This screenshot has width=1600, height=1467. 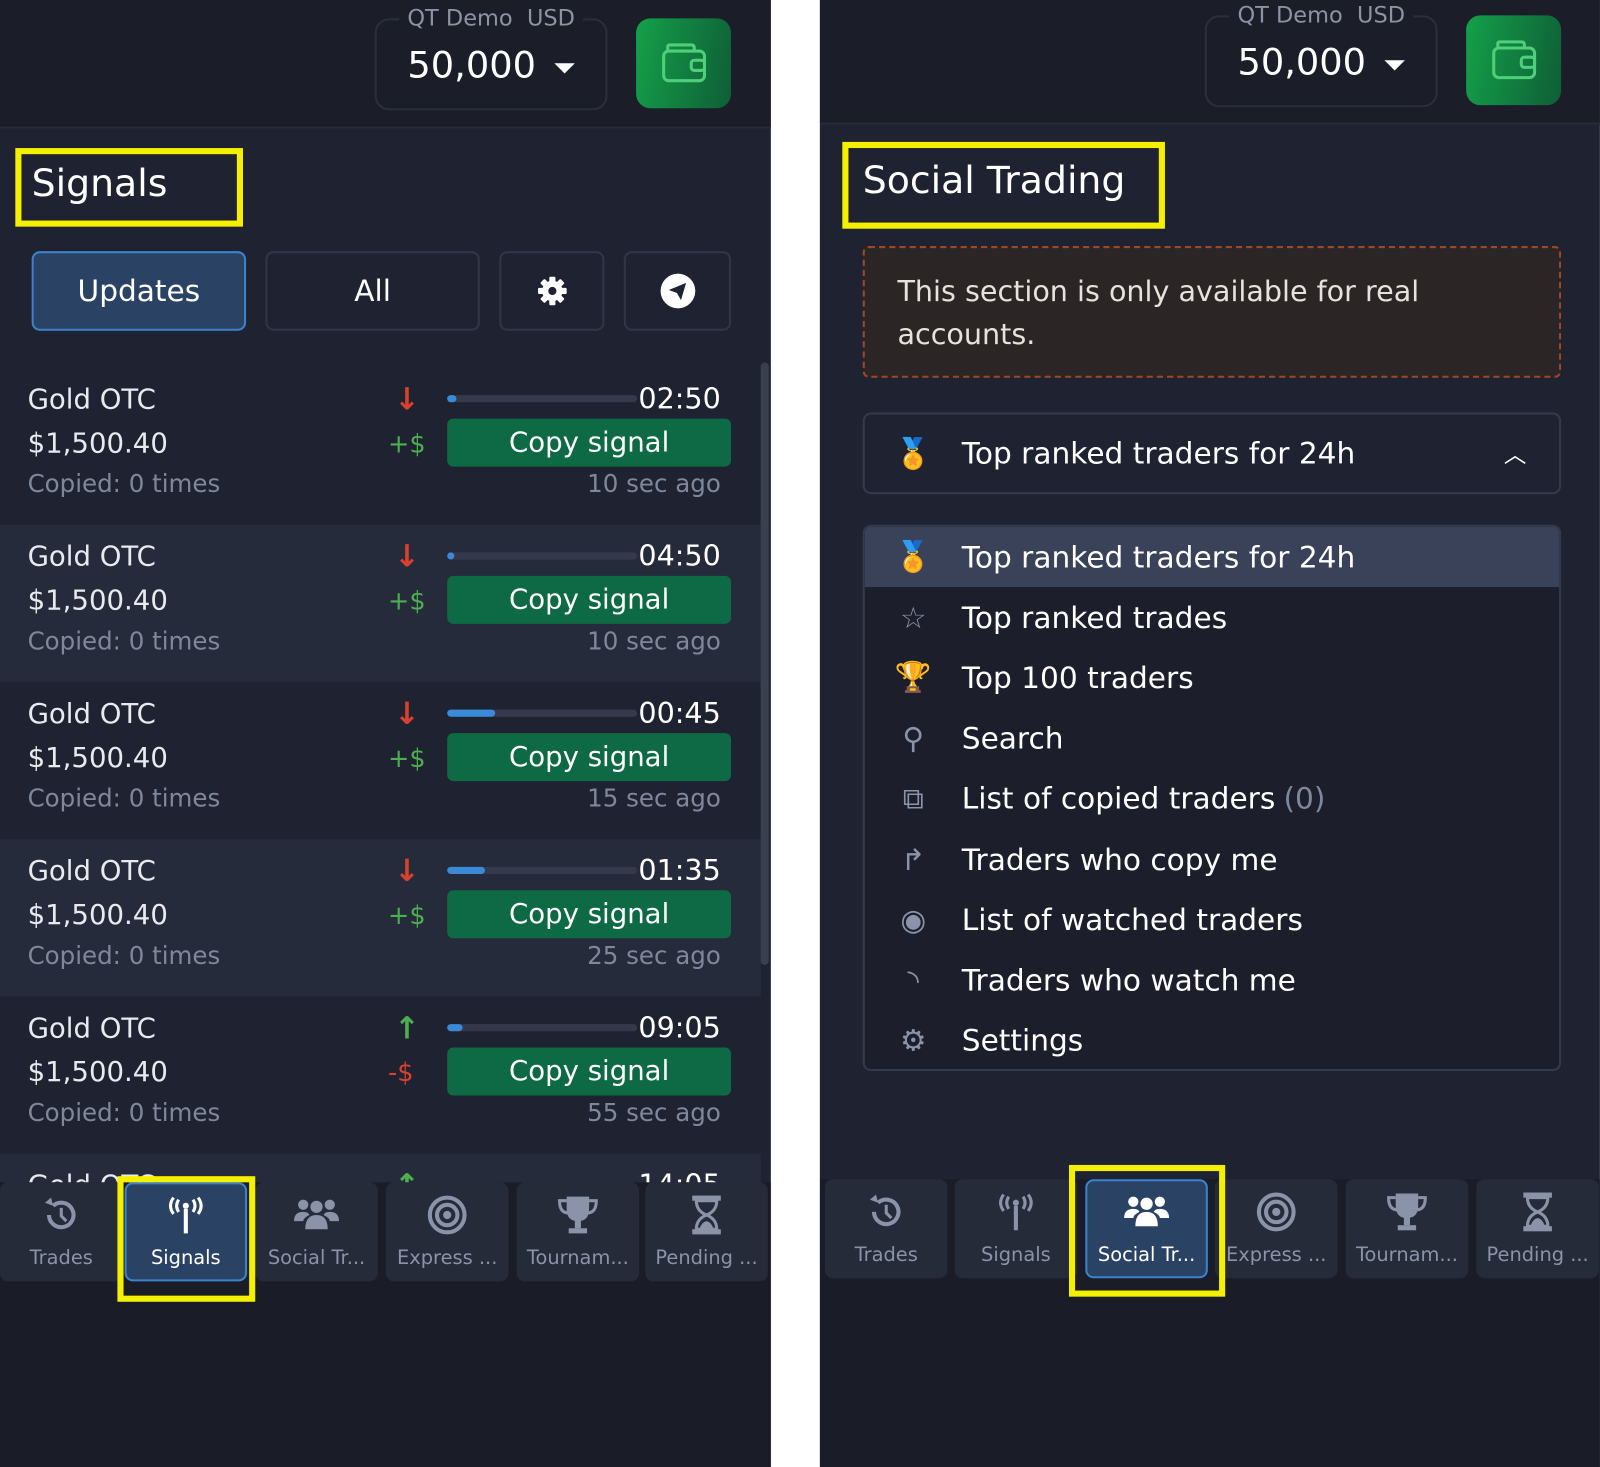 I want to click on tab-updates: Updates, so click(x=139, y=291).